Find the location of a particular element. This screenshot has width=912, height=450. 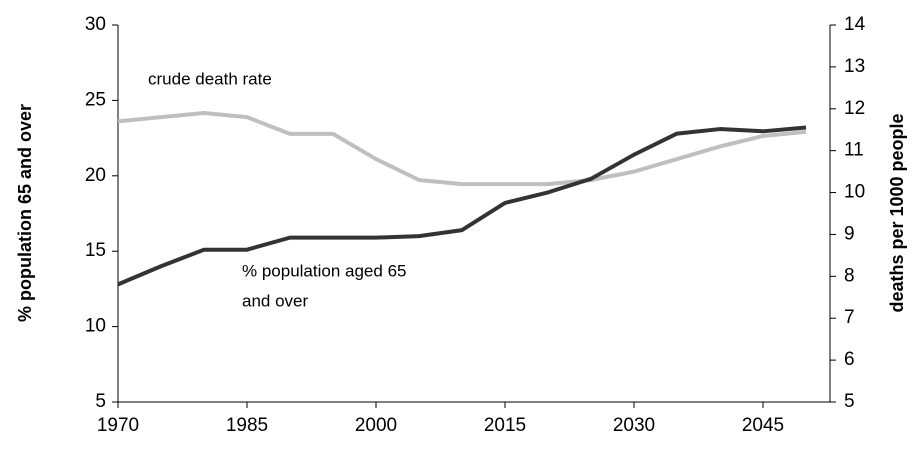

y-tick-label: 20 is located at coordinates (95, 175).